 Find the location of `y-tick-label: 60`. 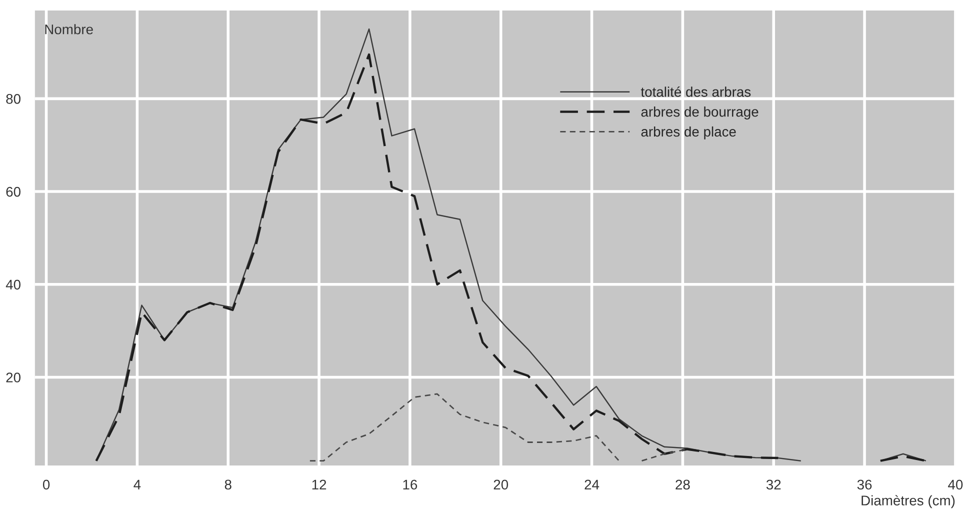

y-tick-label: 60 is located at coordinates (13, 191).